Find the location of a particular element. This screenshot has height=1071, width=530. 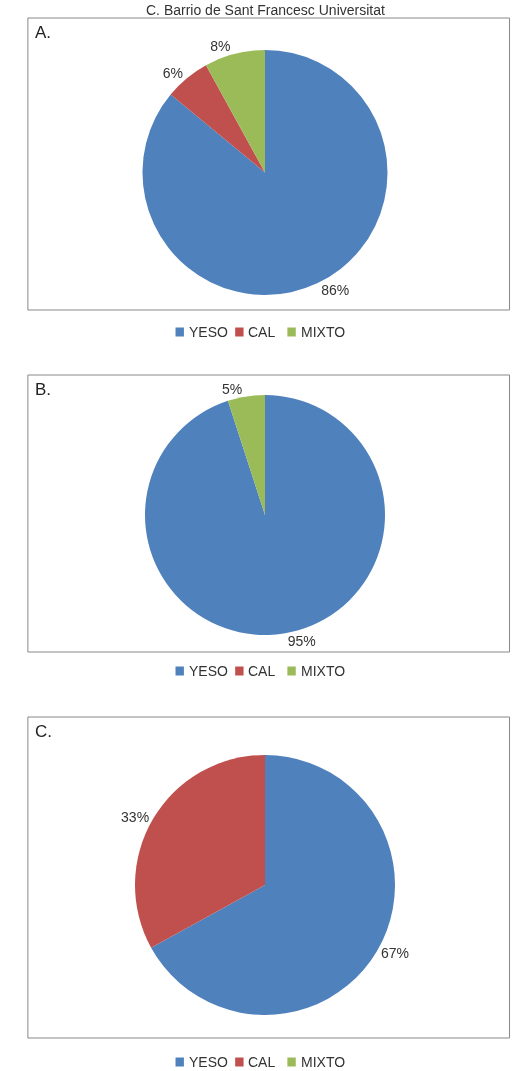

data-label: 95% is located at coordinates (301, 641).